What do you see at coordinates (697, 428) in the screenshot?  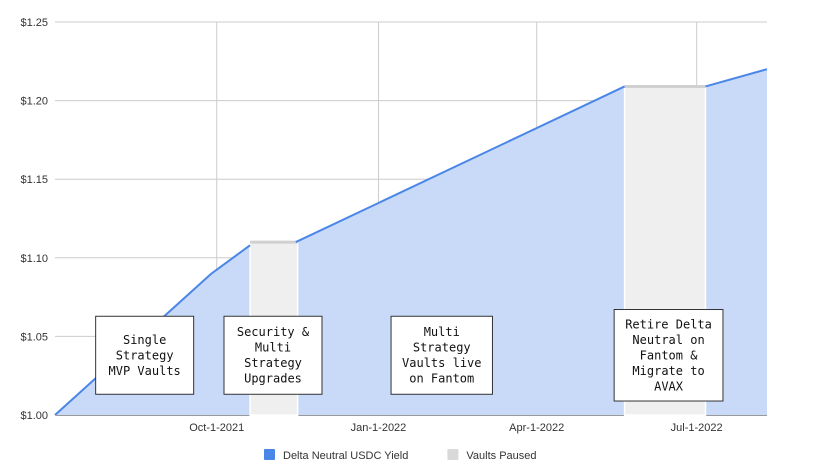 I see `x-tick-label: Jul-1-2022` at bounding box center [697, 428].